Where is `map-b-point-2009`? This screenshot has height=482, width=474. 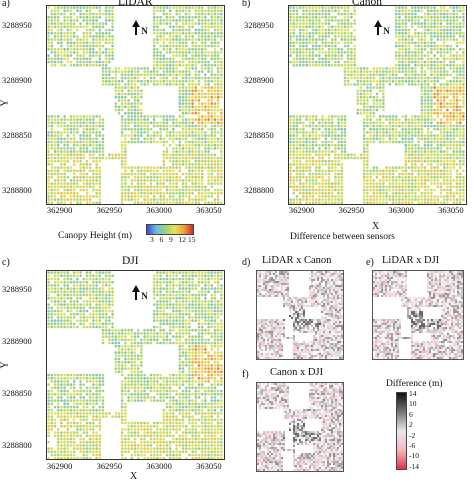
map-b-point-2009 is located at coordinates (425, 183).